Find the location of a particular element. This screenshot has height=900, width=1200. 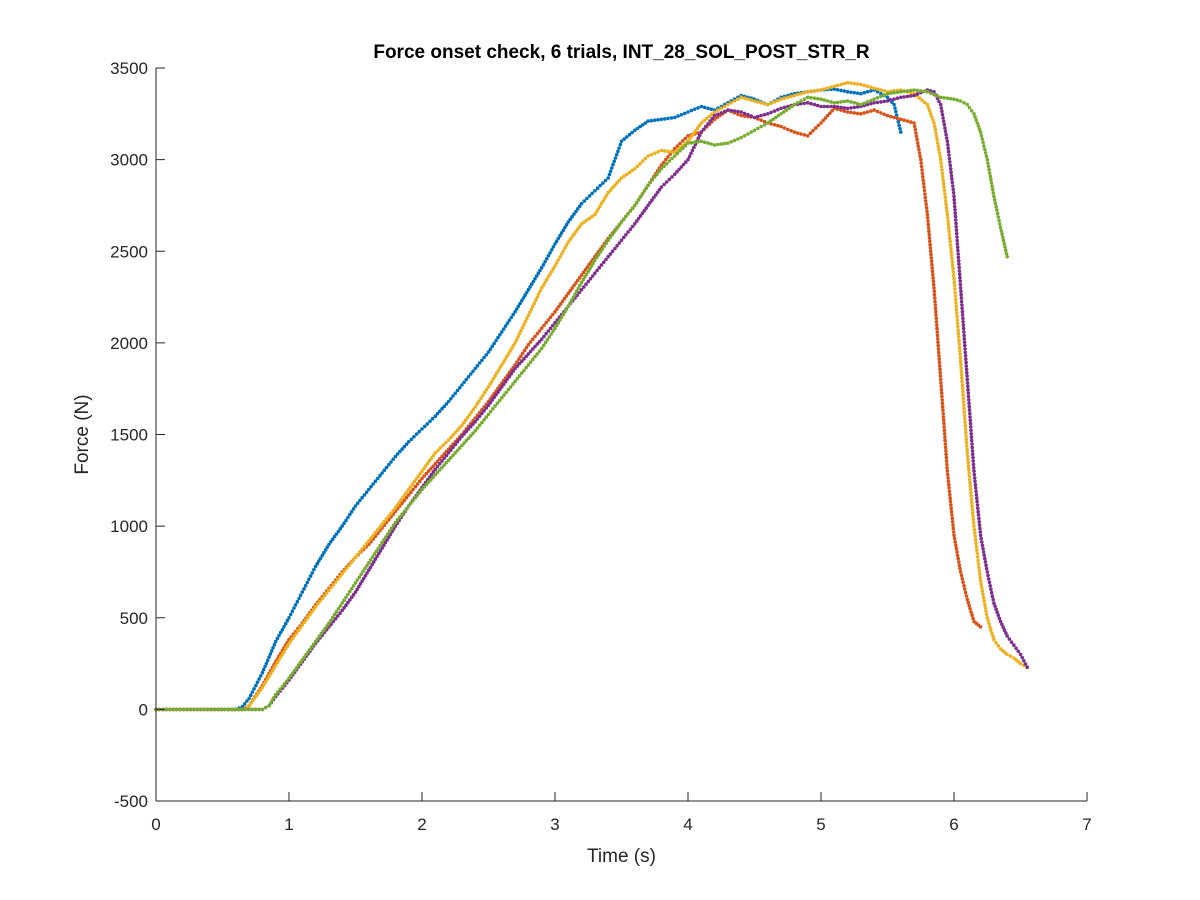

y-tick-label: 2000 is located at coordinates (129, 343).